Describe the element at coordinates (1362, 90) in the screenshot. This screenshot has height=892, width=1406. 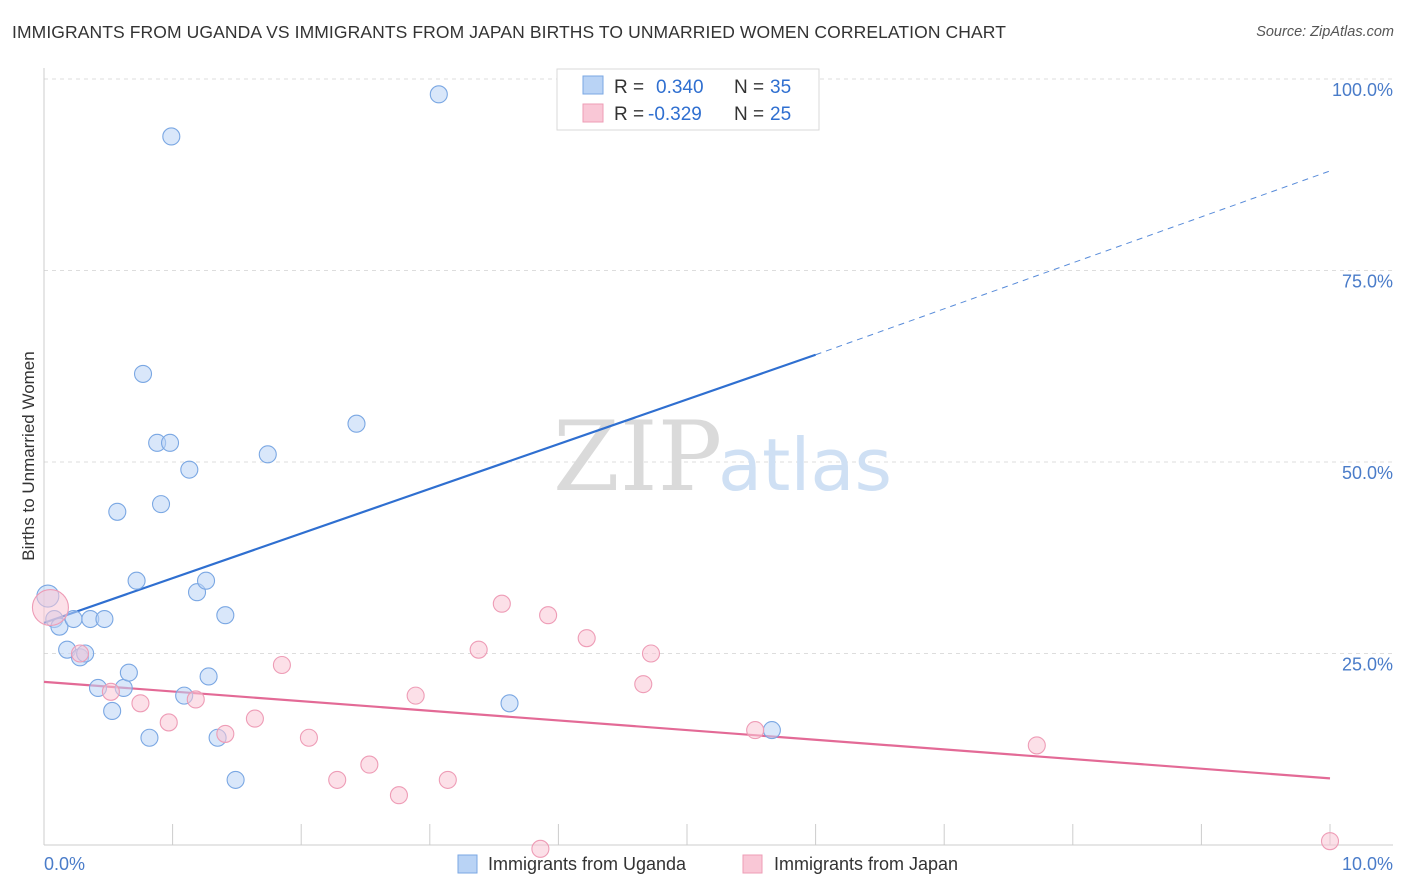
I see `y-tick-label: 100.0%` at that location.